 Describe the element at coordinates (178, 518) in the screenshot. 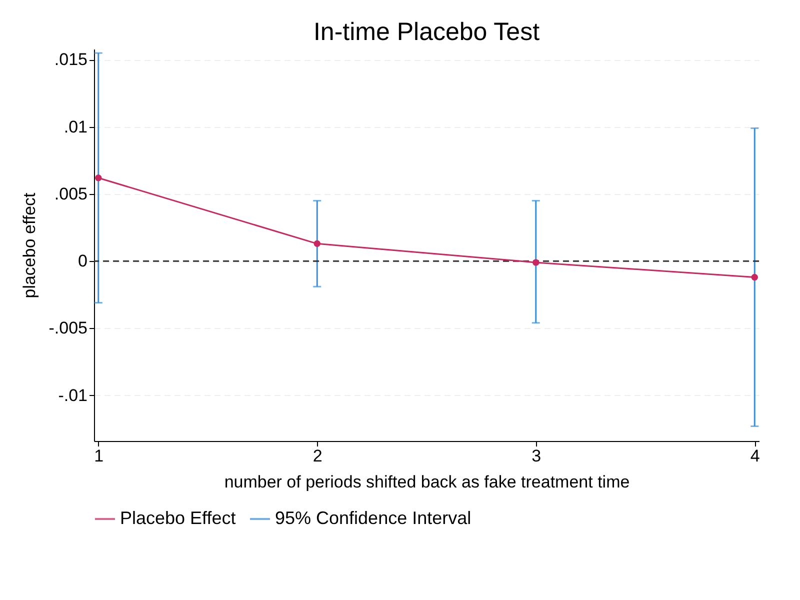

I see `legend-label: Placebo Effect` at that location.